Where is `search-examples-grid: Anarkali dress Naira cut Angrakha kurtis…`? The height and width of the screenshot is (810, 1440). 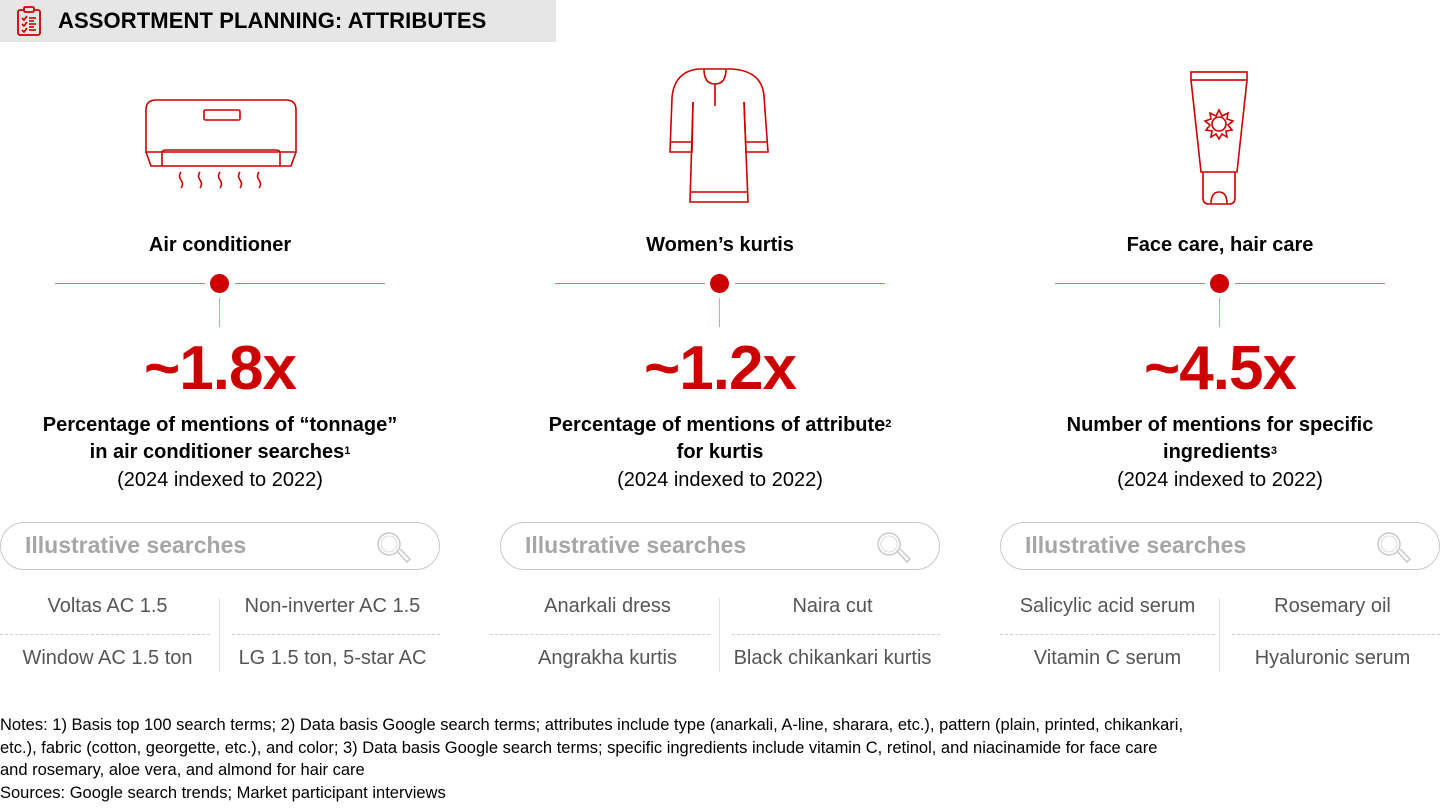 search-examples-grid: Anarkali dress Naira cut Angrakha kurtis… is located at coordinates (715, 633).